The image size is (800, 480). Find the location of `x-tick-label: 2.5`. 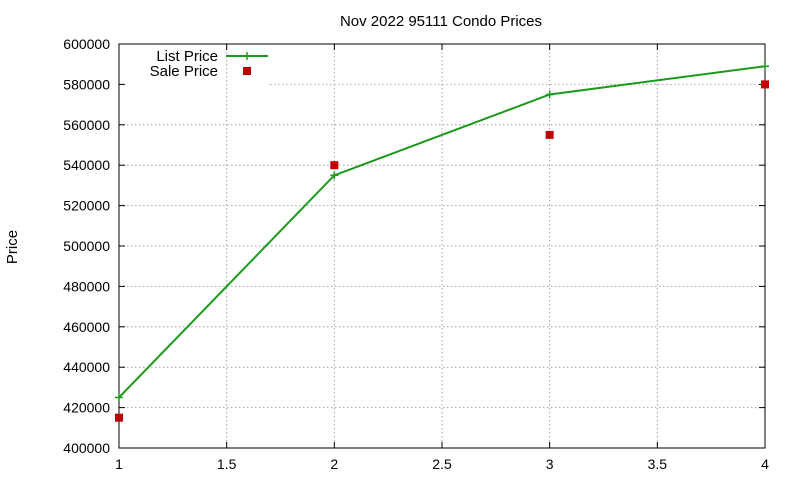

x-tick-label: 2.5 is located at coordinates (442, 464).